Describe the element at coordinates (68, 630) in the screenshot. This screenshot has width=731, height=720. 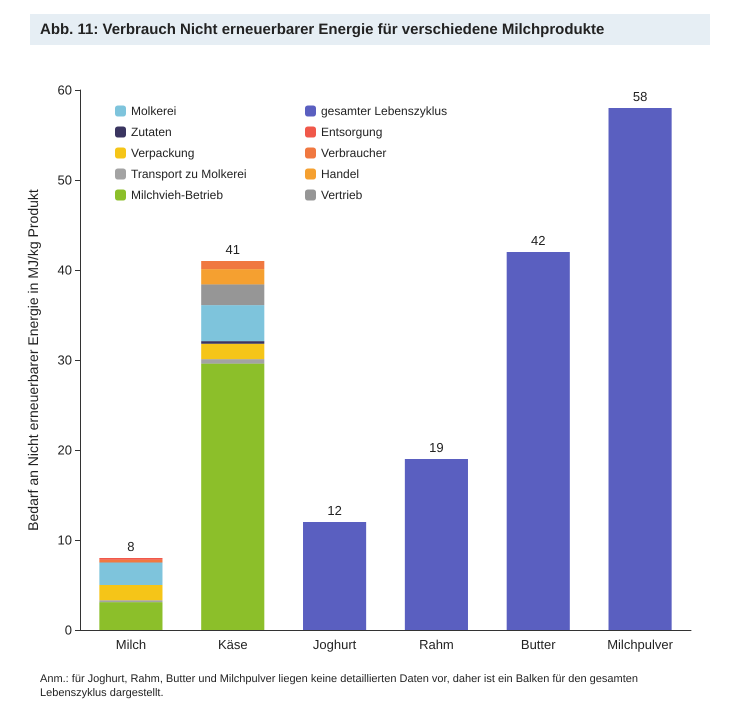
I see `y-tick-label: 0` at that location.